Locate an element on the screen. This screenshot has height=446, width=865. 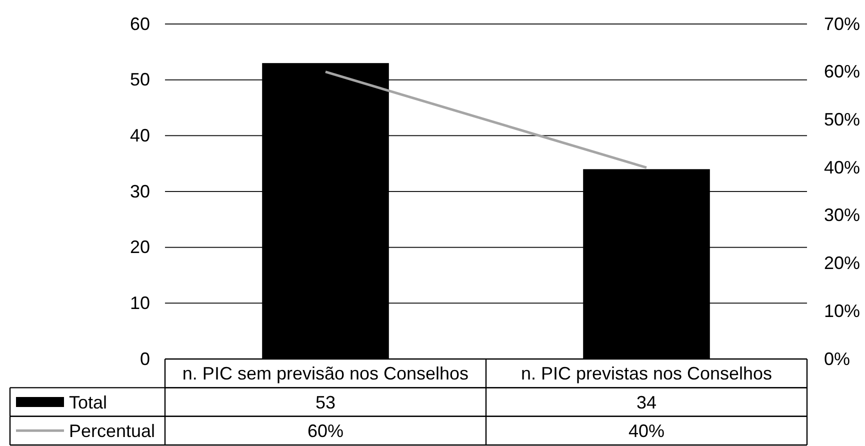
y-tick-label: 0 is located at coordinates (145, 358).